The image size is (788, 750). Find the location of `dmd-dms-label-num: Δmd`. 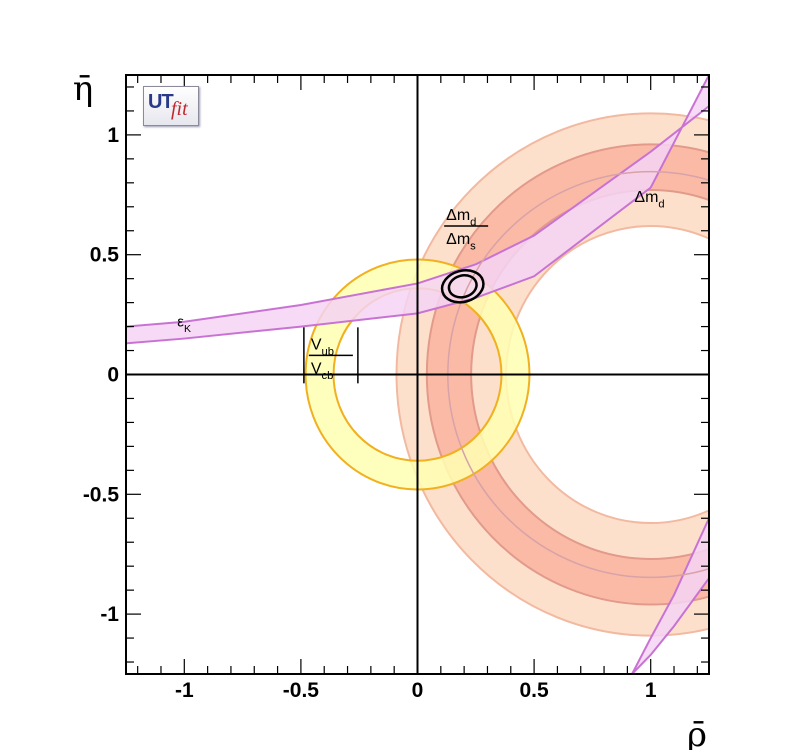

dmd-dms-label-num: Δmd is located at coordinates (461, 218).